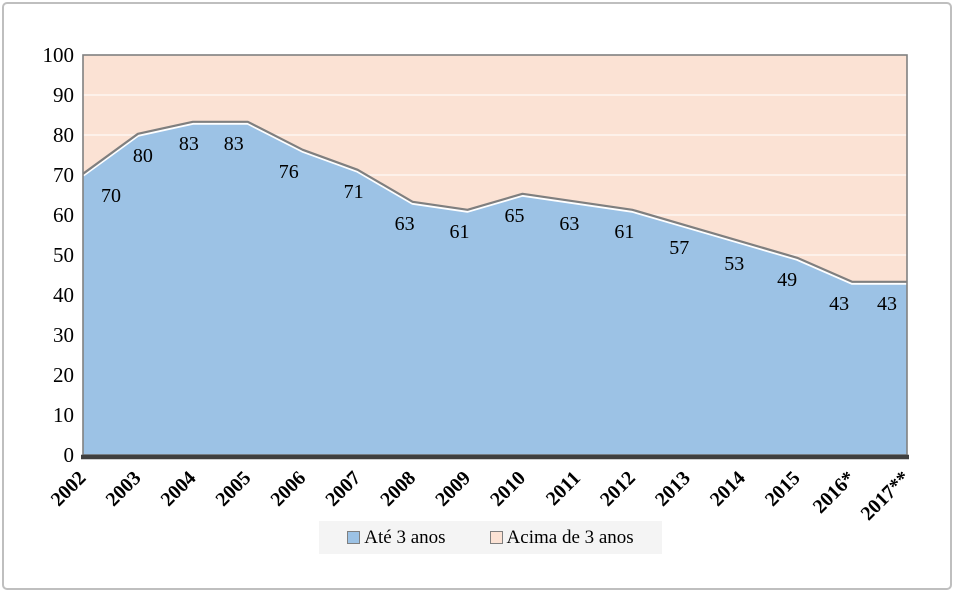  Describe the element at coordinates (63, 135) in the screenshot. I see `y-axis-label: 80` at that location.